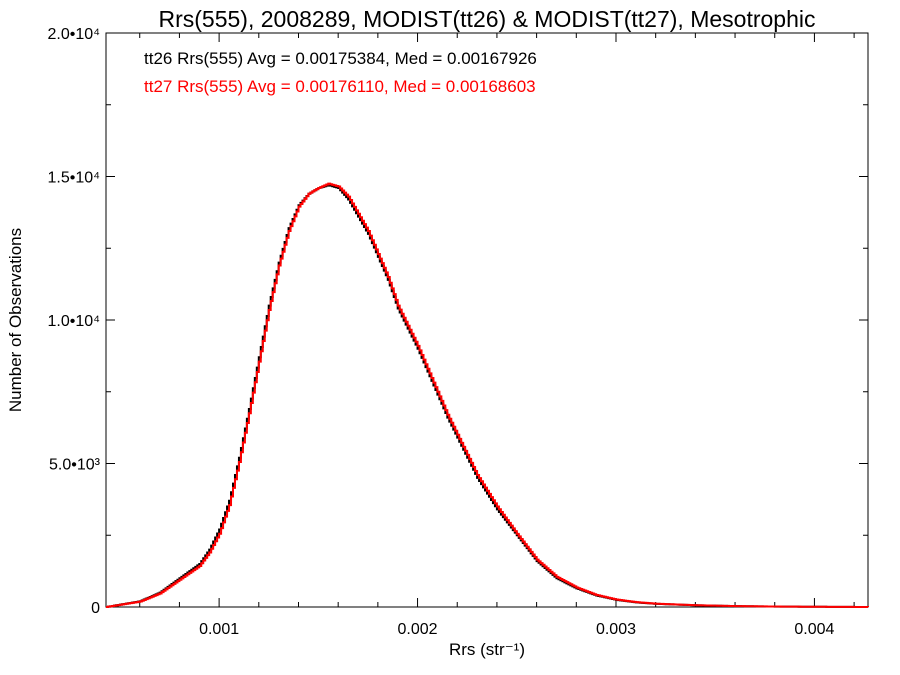  Describe the element at coordinates (616, 629) in the screenshot. I see `x-tick-label: 0.003` at that location.